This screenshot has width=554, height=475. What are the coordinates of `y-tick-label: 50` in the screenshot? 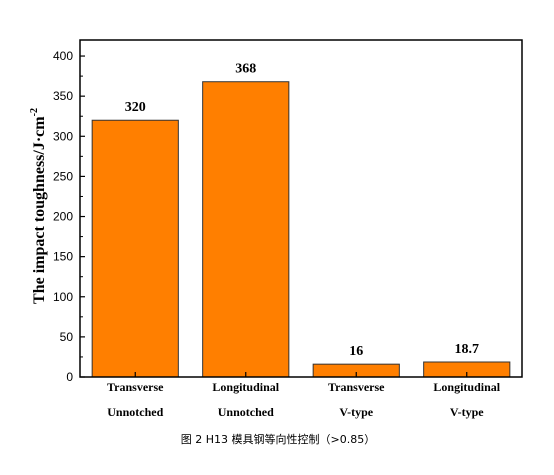 It's located at (67, 337).